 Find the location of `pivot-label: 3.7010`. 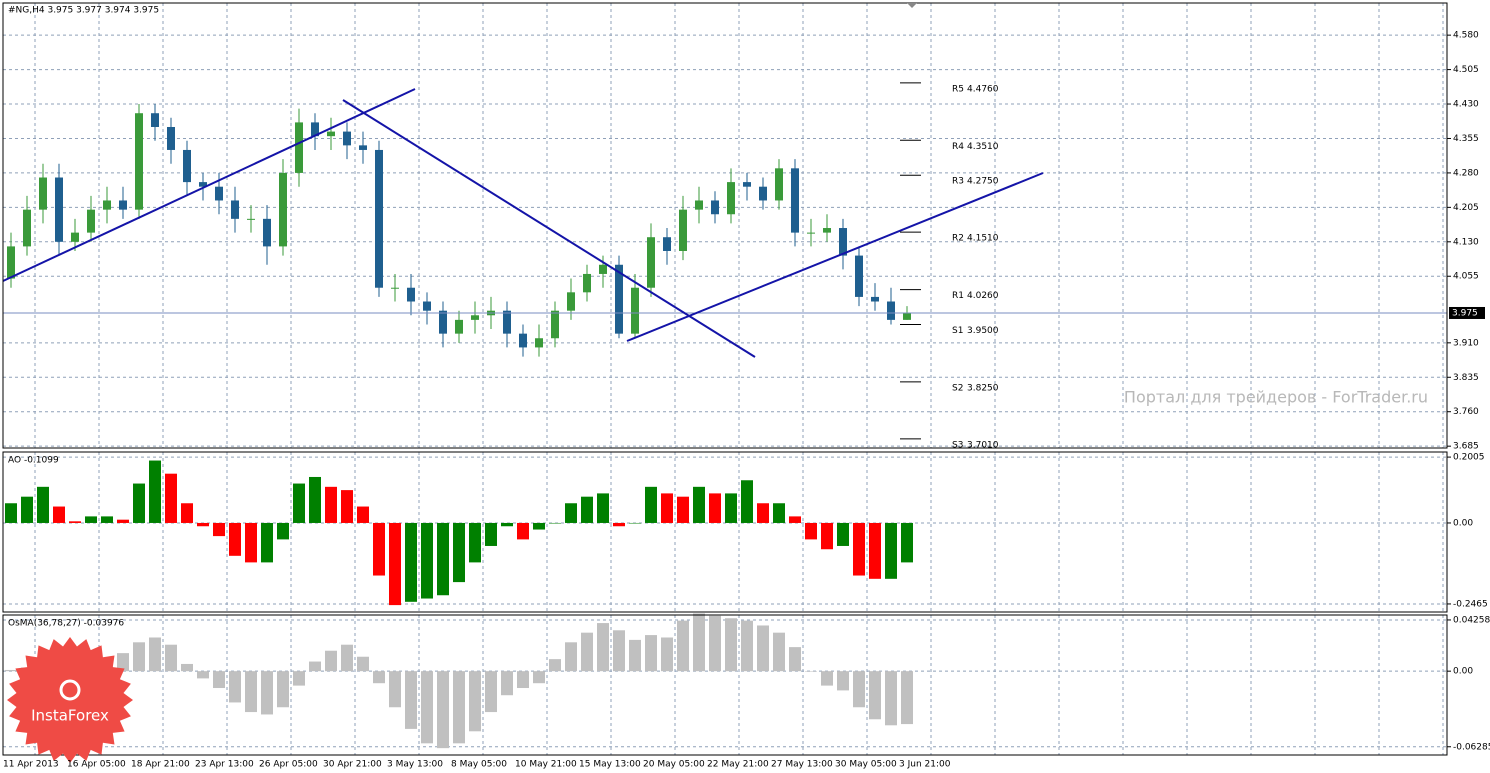

pivot-label: 3.7010 is located at coordinates (983, 445).